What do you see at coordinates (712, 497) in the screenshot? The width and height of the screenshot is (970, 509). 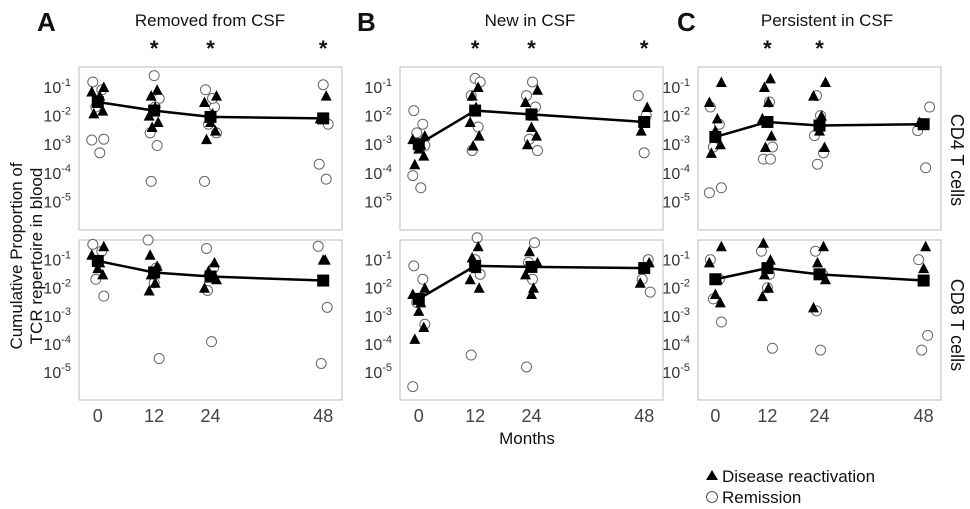 I see `legend-circle-marker` at bounding box center [712, 497].